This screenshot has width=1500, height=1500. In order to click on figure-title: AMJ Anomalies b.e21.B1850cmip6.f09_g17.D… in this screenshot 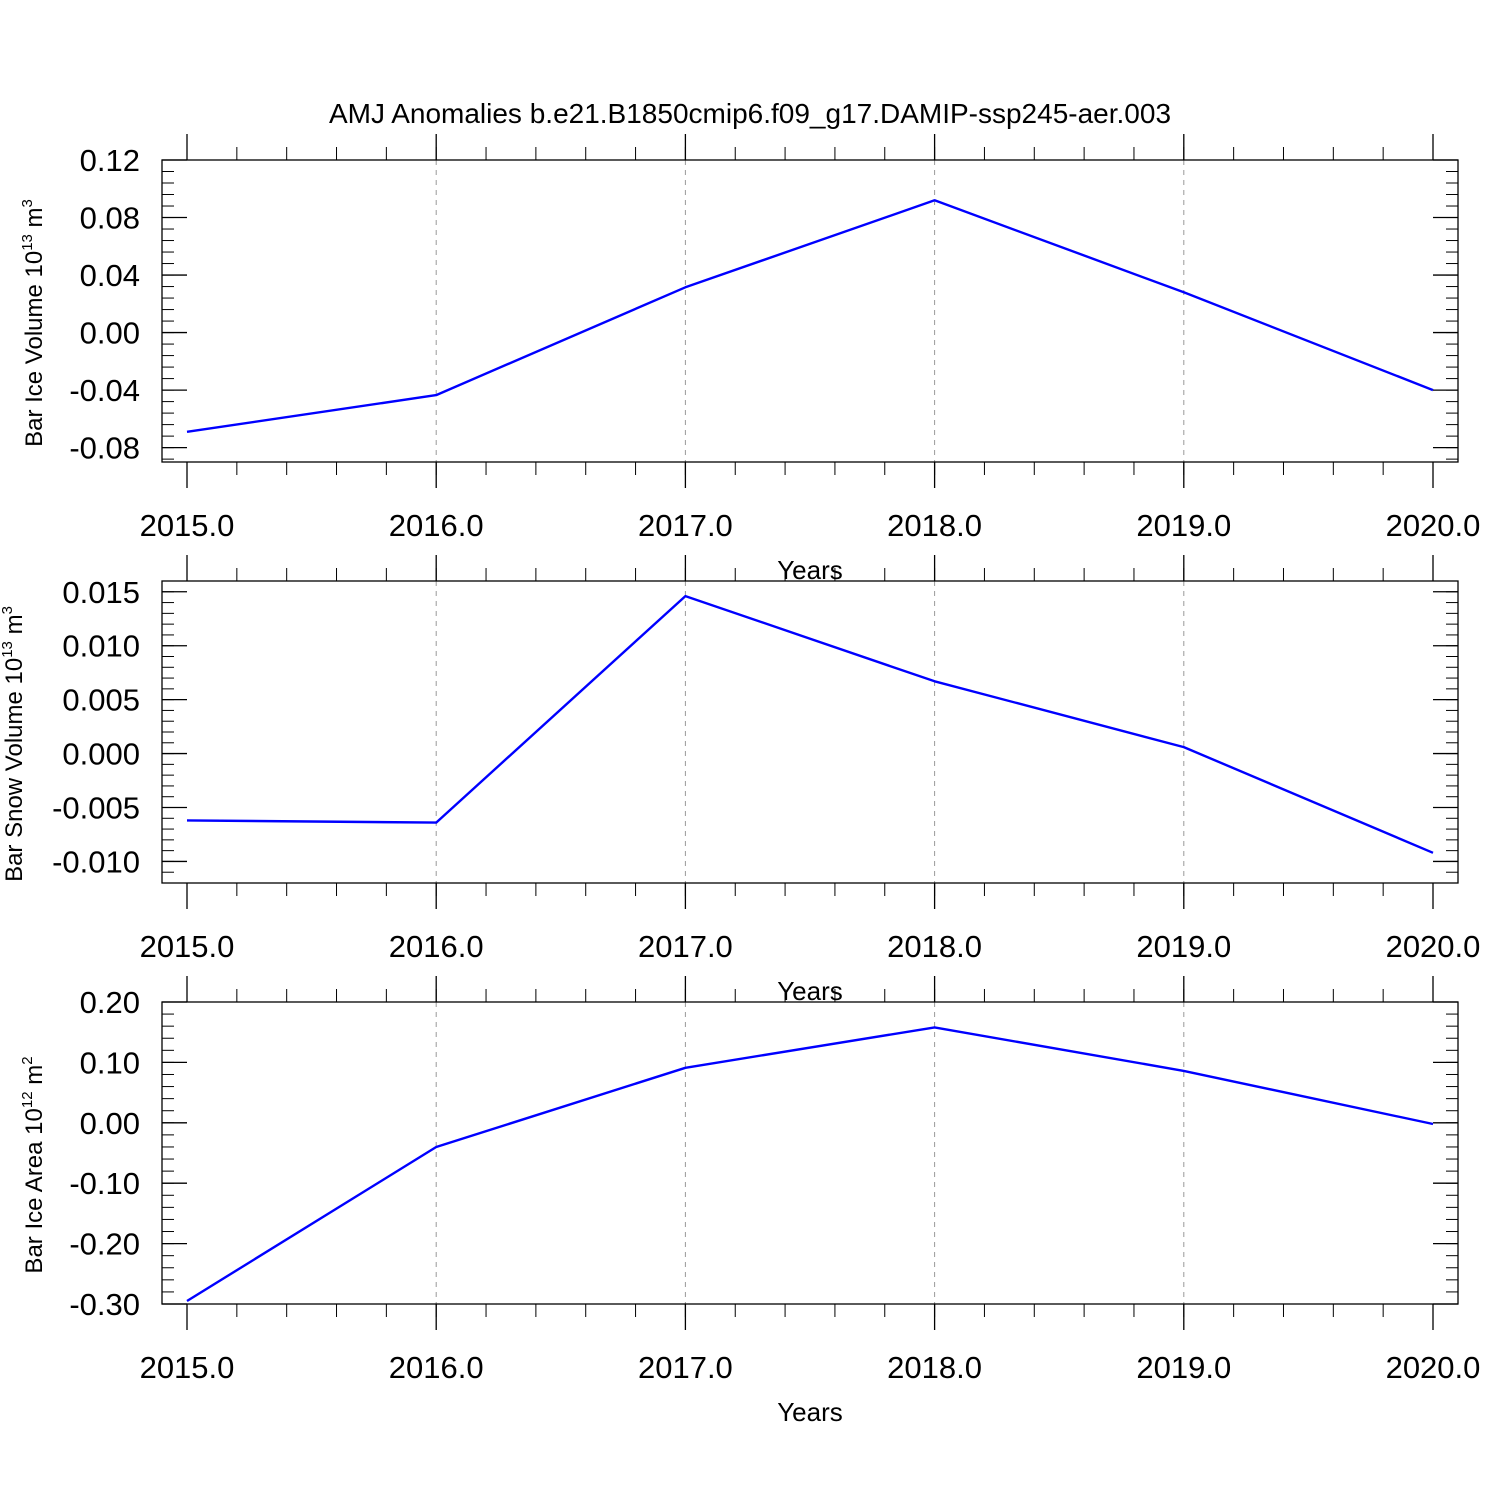, I will do `click(750, 113)`.